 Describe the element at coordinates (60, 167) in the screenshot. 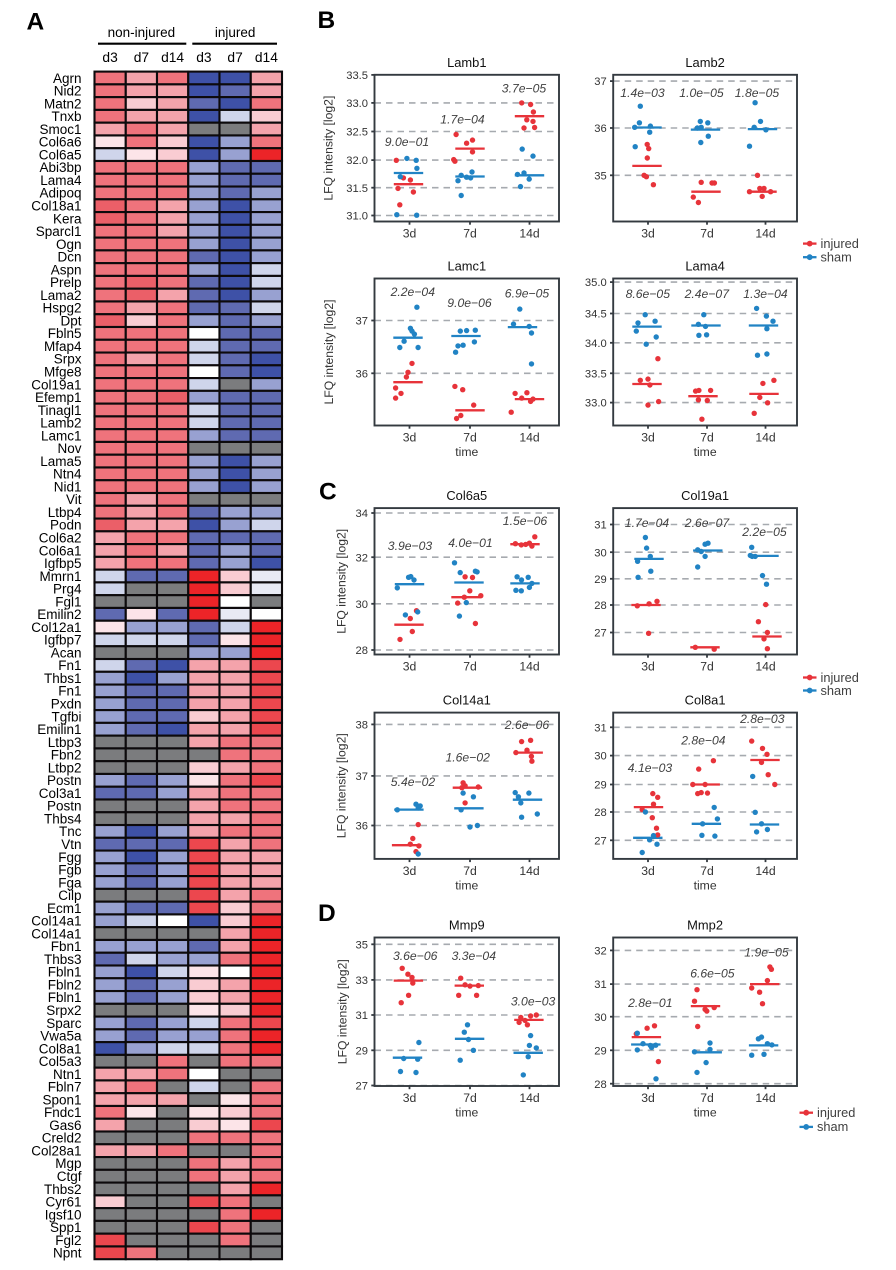

I see `svg-text: Abi3bp` at that location.